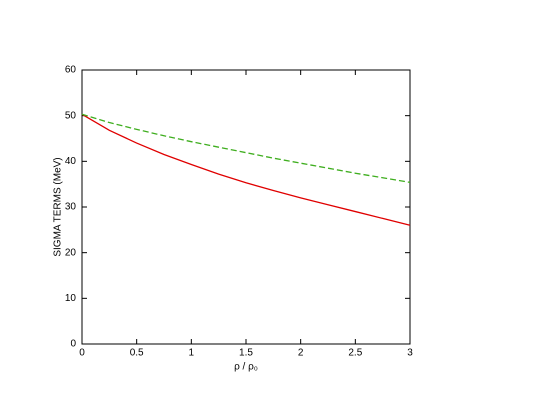 The image size is (537, 415). I want to click on x-tick-label: 1.5, so click(246, 353).